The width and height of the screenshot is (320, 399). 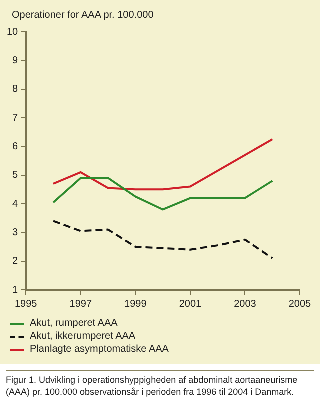 What do you see at coordinates (81, 304) in the screenshot?
I see `x-tick-label: 1997` at bounding box center [81, 304].